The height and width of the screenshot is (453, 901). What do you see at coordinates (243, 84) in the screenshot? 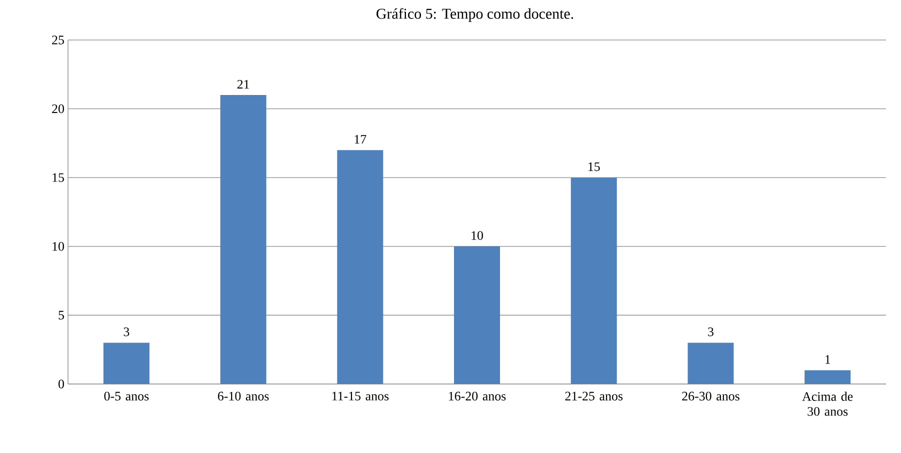
I see `data-label: 21` at bounding box center [243, 84].